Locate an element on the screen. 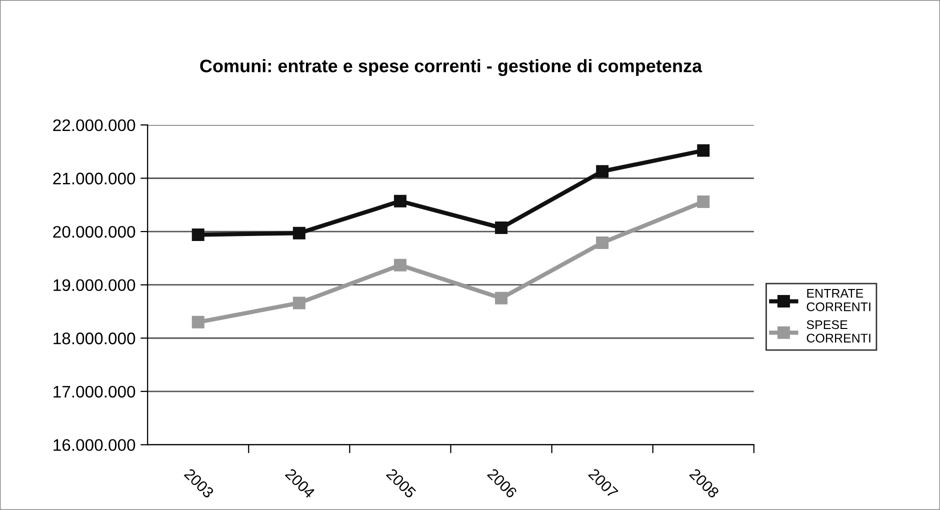 The image size is (940, 510). y-tick-label: 19.000.000 is located at coordinates (95, 285).